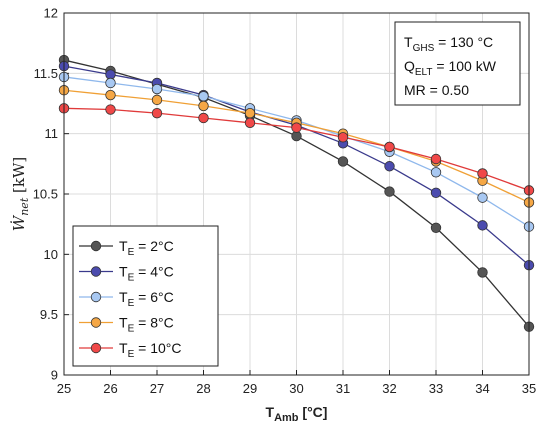 This screenshot has height=433, width=550. I want to click on x-axis-title-sub: Amb, so click(286, 418).